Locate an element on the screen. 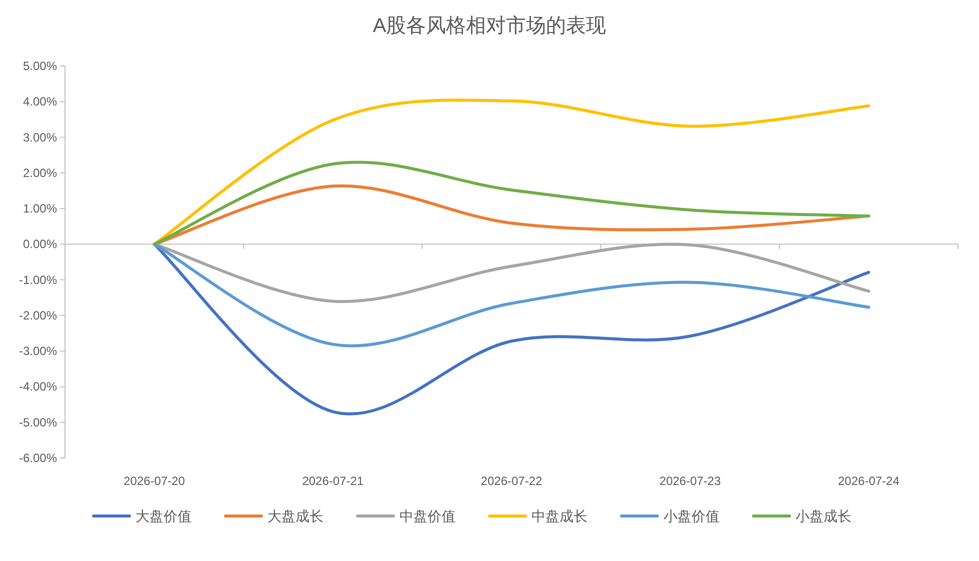  x-tick-label: 2026-07-23 is located at coordinates (690, 481).